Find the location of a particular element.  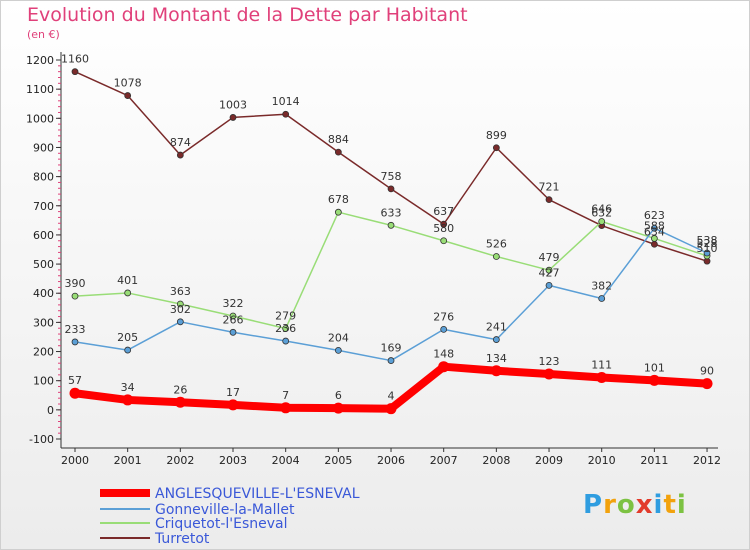

data-label: 678 is located at coordinates (338, 199).